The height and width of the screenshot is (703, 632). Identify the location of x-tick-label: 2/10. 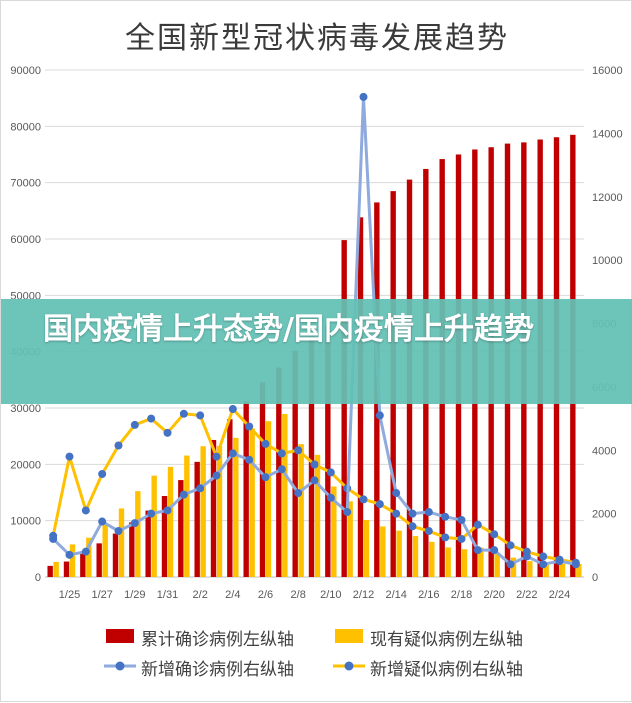
(330, 595).